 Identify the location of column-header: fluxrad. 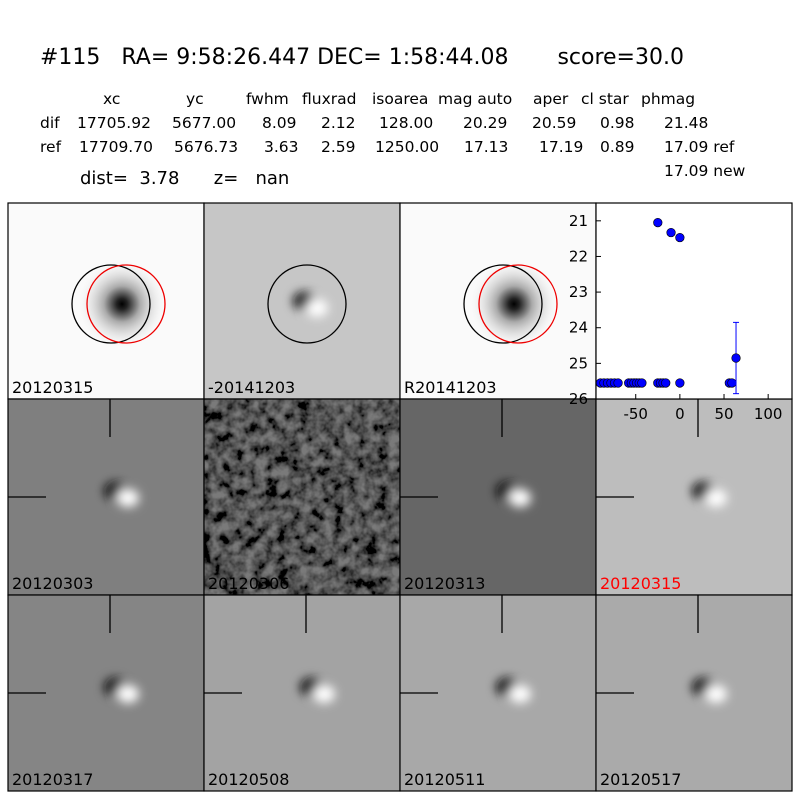
(329, 99).